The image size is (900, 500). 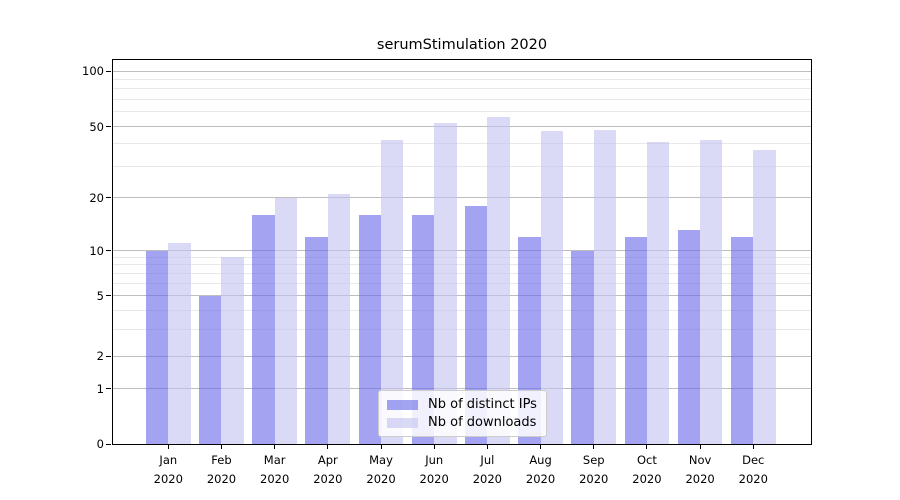 What do you see at coordinates (339, 318) in the screenshot?
I see `bar-downloads-apr` at bounding box center [339, 318].